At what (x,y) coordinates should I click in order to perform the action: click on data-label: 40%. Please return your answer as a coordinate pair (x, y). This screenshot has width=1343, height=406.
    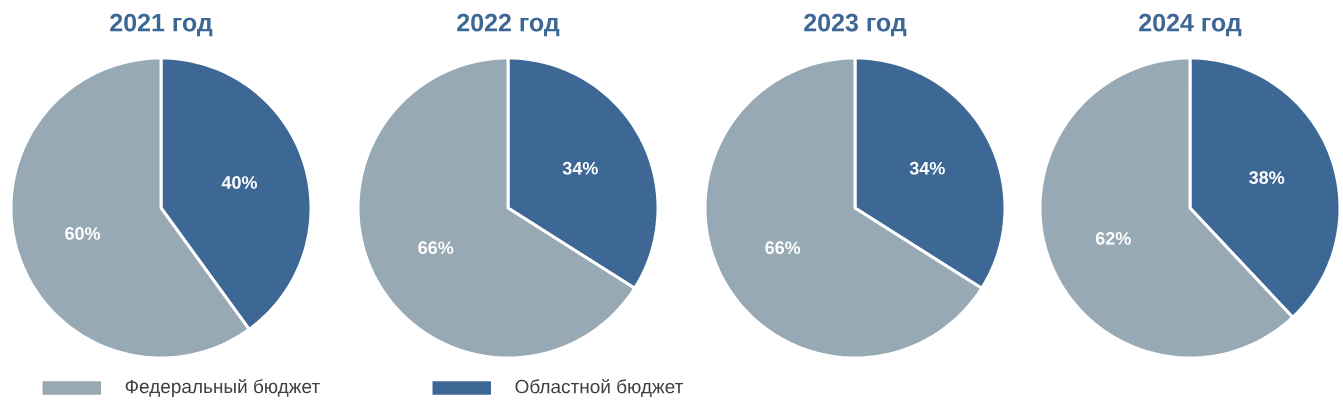
    Looking at the image, I should click on (239, 182).